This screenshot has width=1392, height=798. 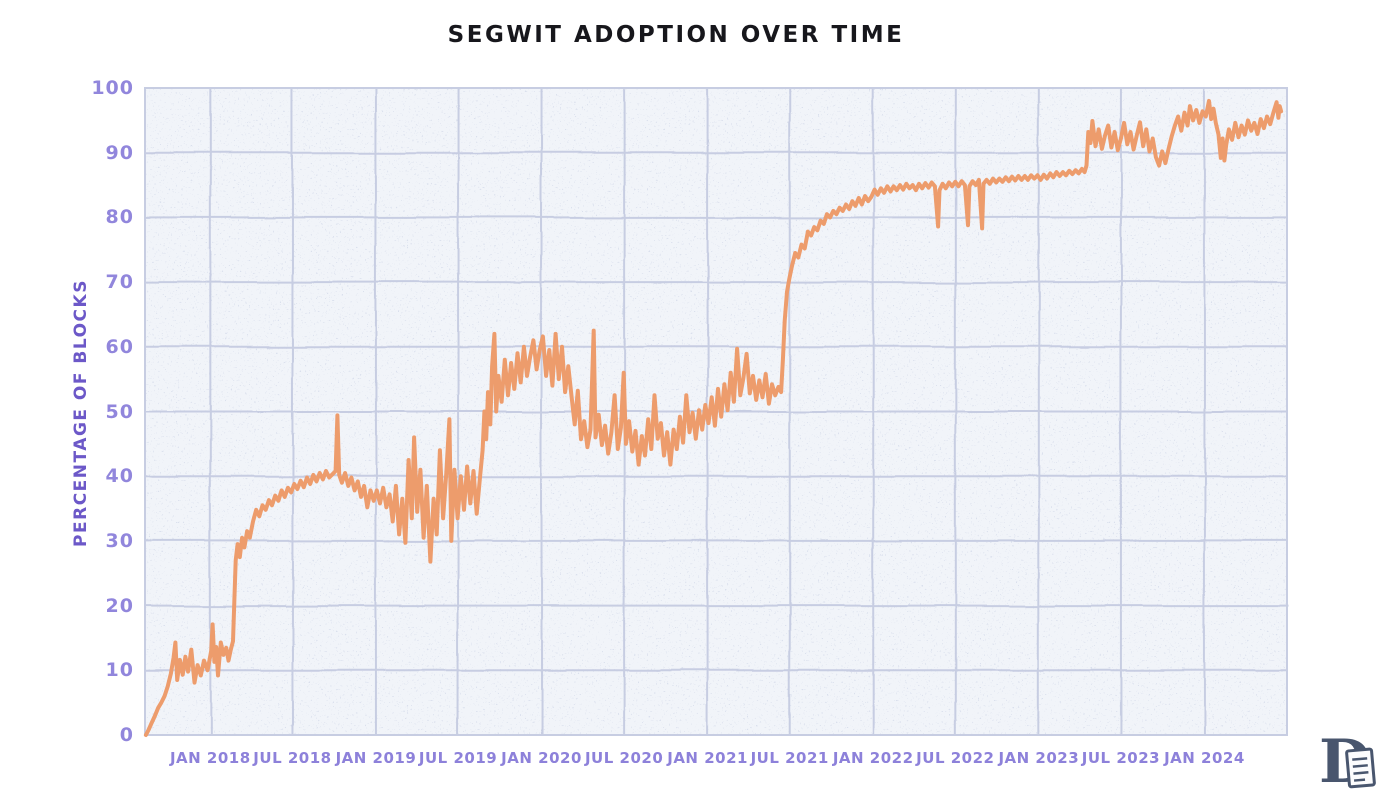 What do you see at coordinates (119, 282) in the screenshot?
I see `y-tick-label: 70` at bounding box center [119, 282].